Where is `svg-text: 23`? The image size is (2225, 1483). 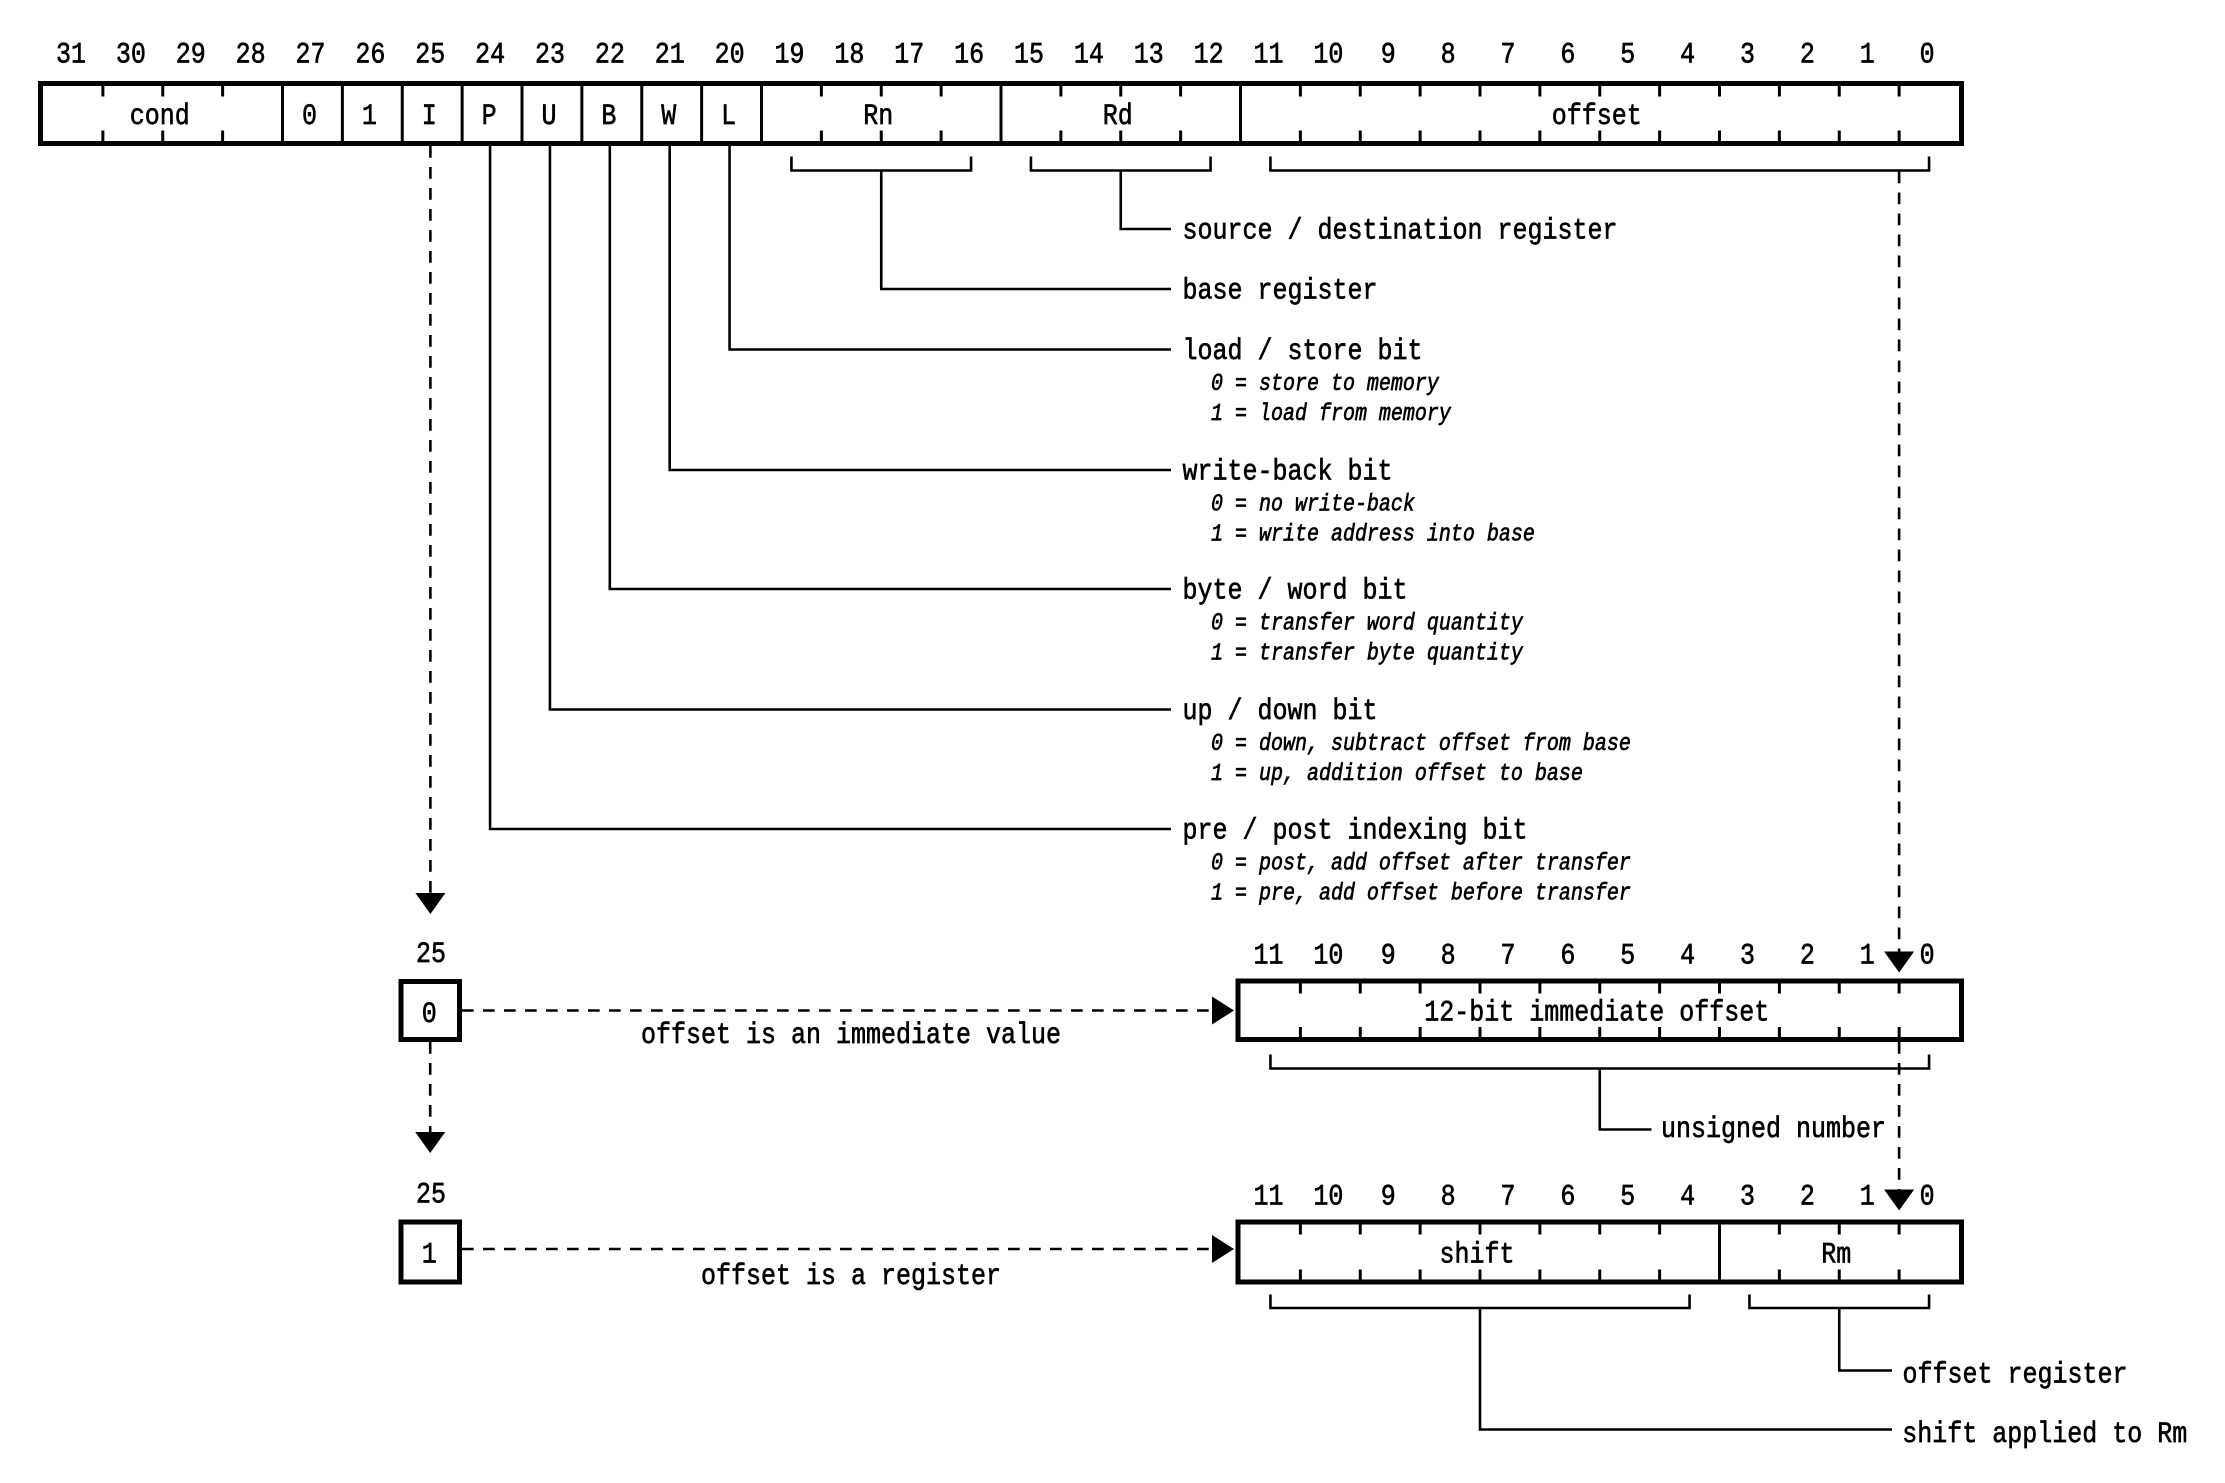
svg-text: 23 is located at coordinates (550, 55).